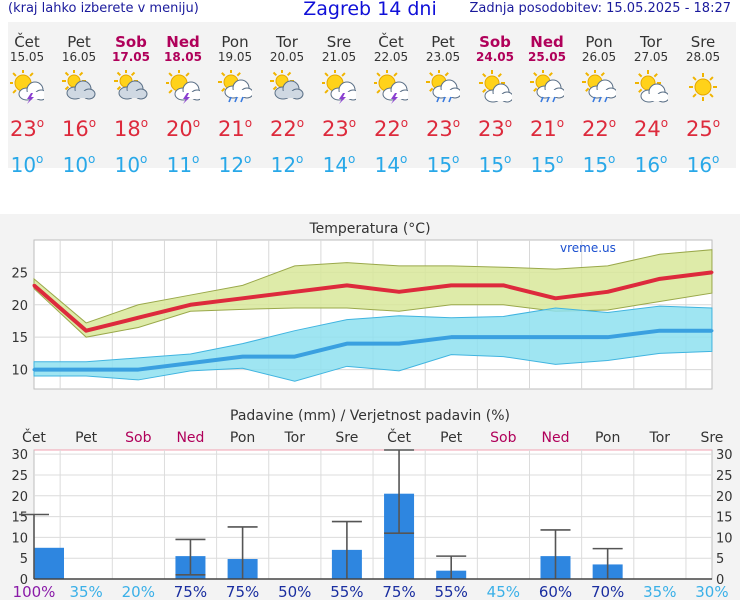 The image size is (740, 600). Describe the element at coordinates (19, 497) in the screenshot. I see `y-tick-label: 20` at that location.